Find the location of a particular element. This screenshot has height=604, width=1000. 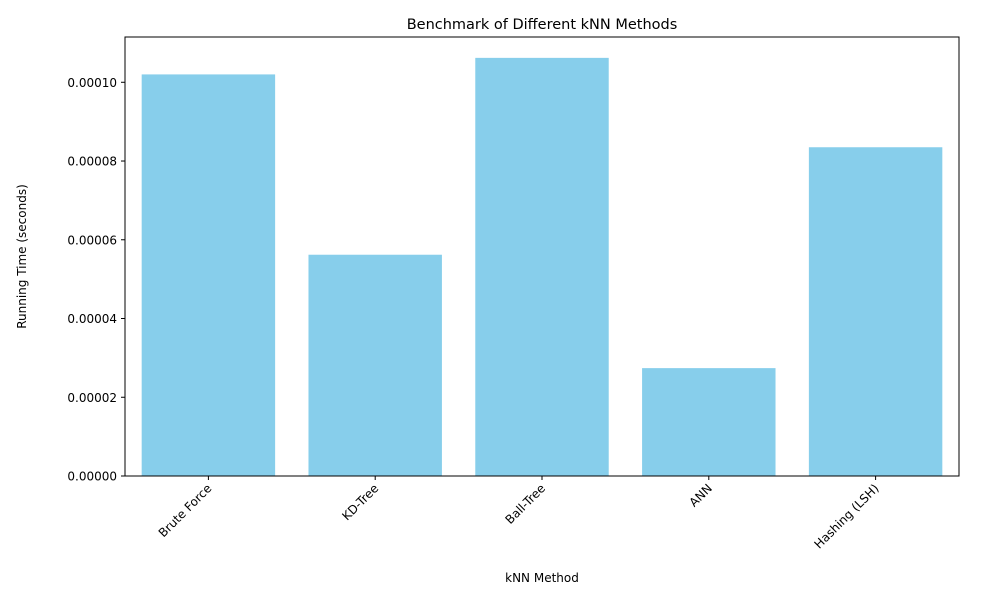

y-tick-label: 0.00008 is located at coordinates (92, 162).